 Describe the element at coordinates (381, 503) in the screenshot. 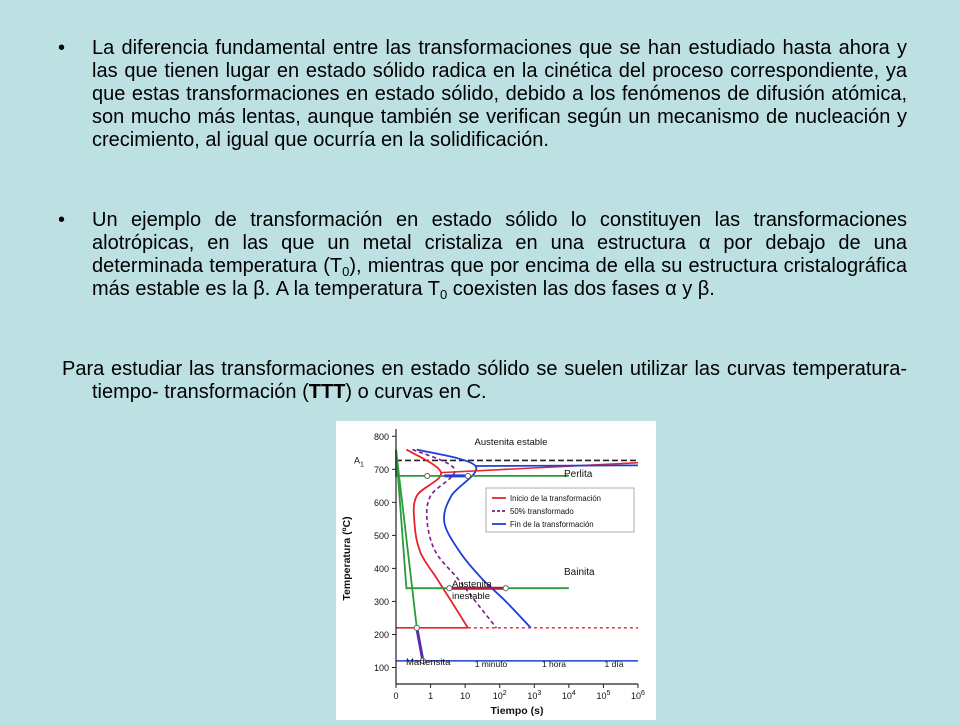

I see `y-tick-label: 600` at that location.